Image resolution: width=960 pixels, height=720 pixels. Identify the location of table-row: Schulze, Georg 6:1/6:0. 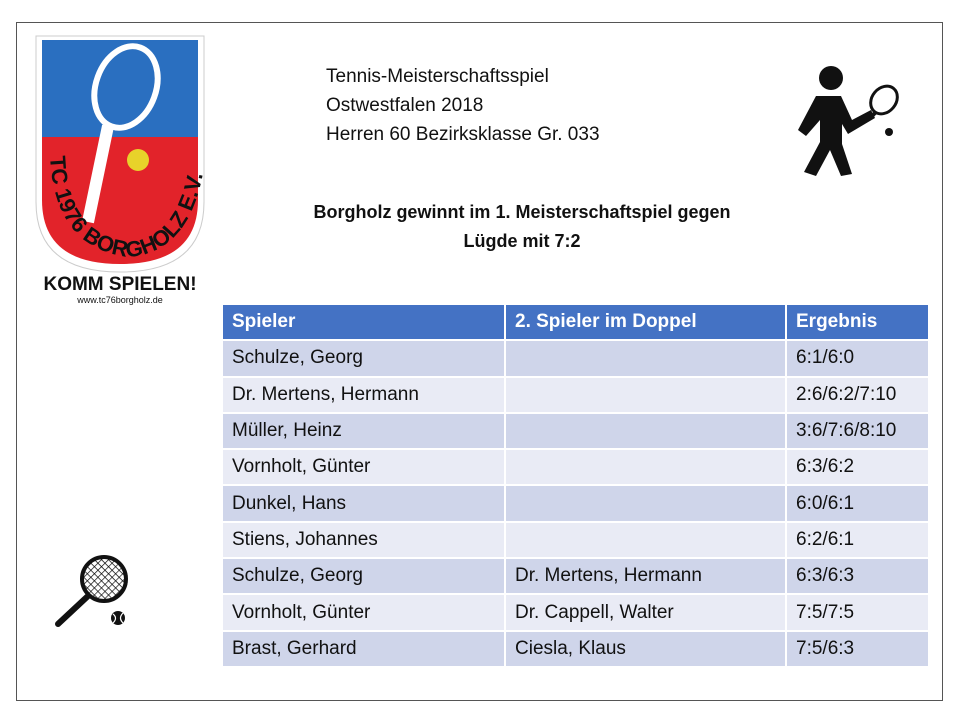
(575, 358).